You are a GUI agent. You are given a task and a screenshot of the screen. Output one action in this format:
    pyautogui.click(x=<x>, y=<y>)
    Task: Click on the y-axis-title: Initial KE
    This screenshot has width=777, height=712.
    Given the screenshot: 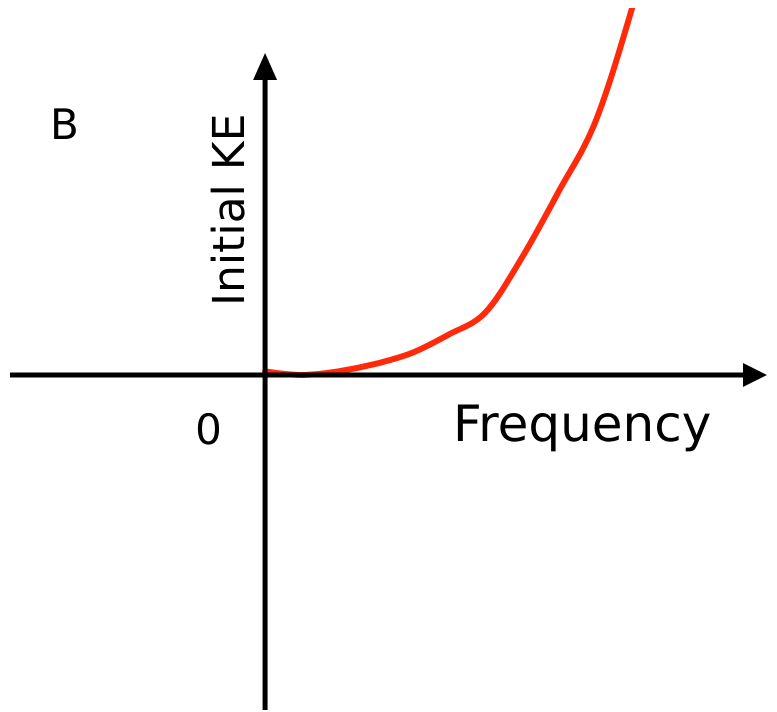 What is the action you would take?
    pyautogui.click(x=230, y=210)
    